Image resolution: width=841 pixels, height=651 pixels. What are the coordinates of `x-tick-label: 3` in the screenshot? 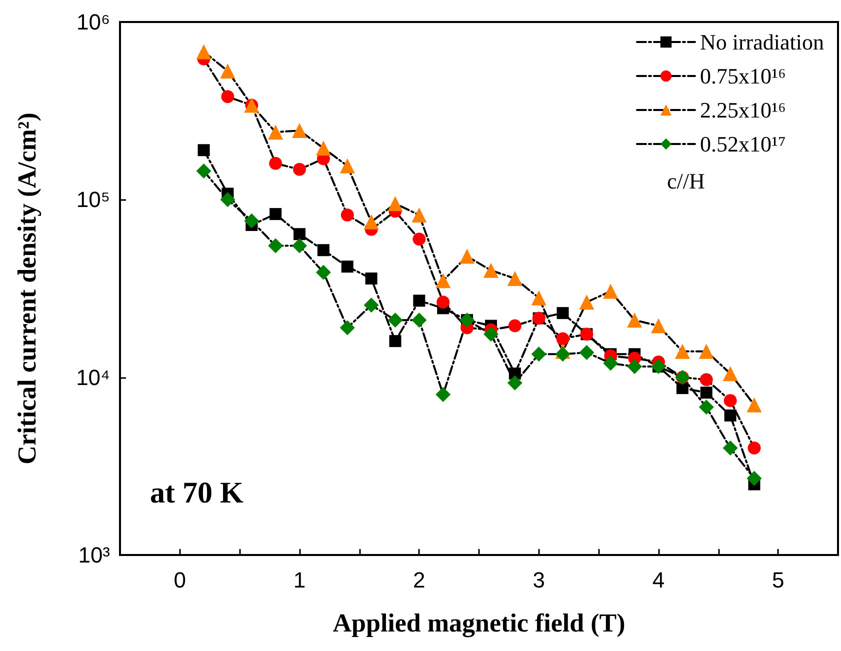 It's located at (538, 580).